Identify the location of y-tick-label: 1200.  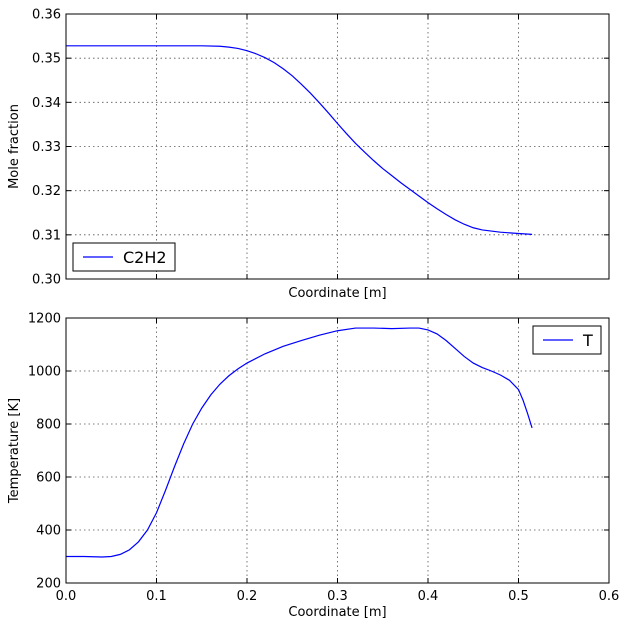
(44, 319).